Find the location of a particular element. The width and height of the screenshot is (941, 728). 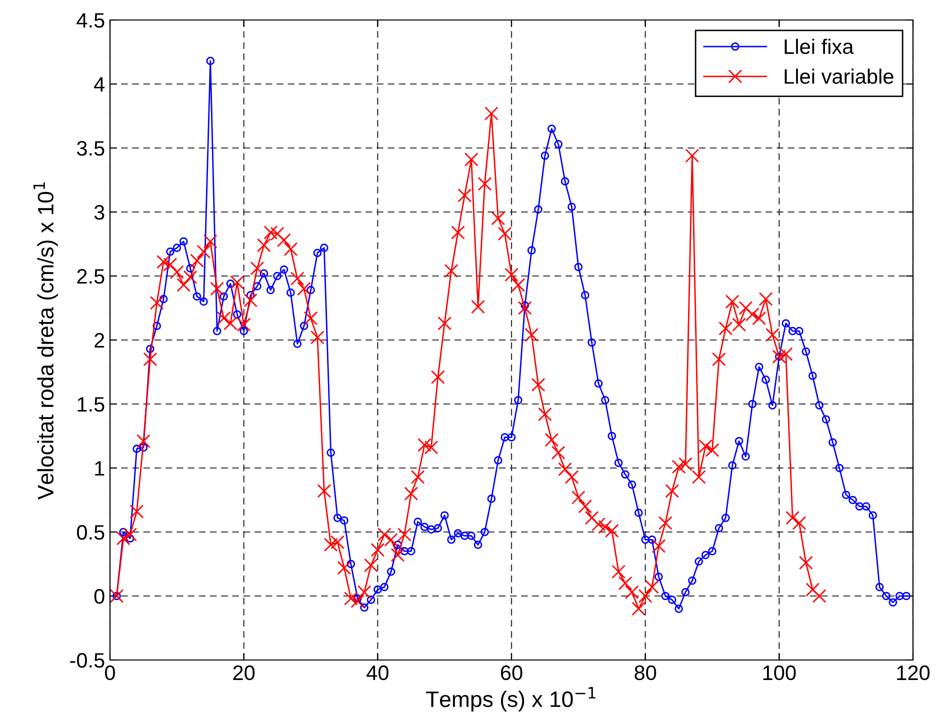

y-tick-label: 2.5 is located at coordinates (90, 276).